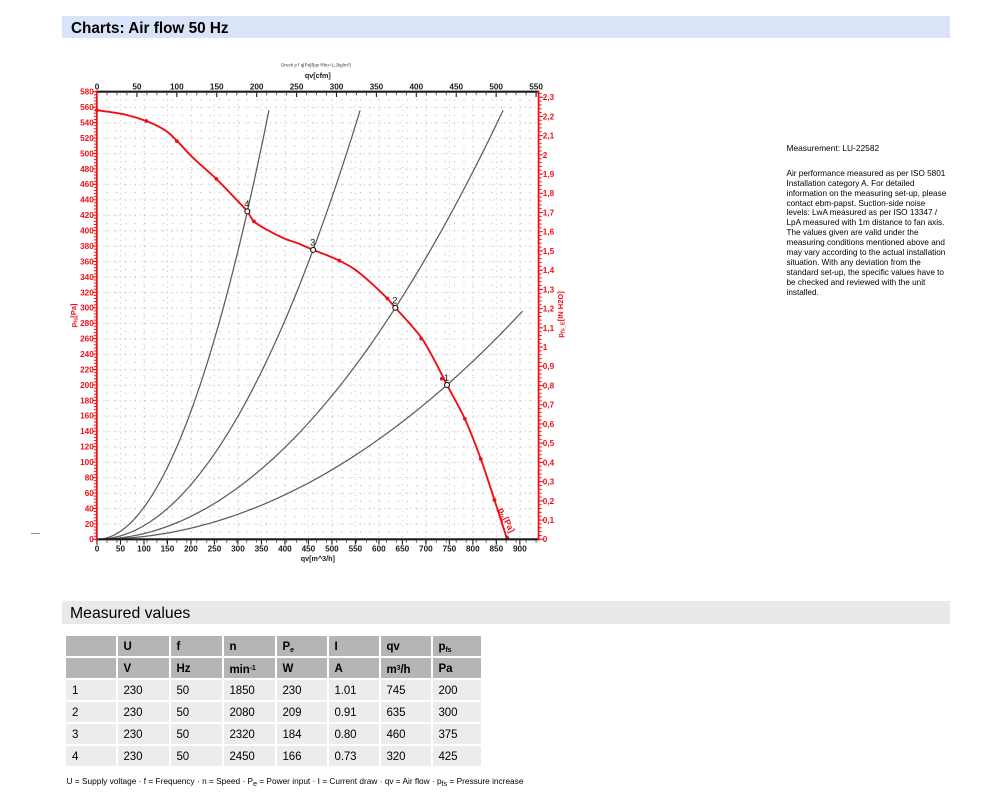 The image size is (1000, 805). I want to click on svg-text: pfs_E[IN H2O], so click(561, 314).